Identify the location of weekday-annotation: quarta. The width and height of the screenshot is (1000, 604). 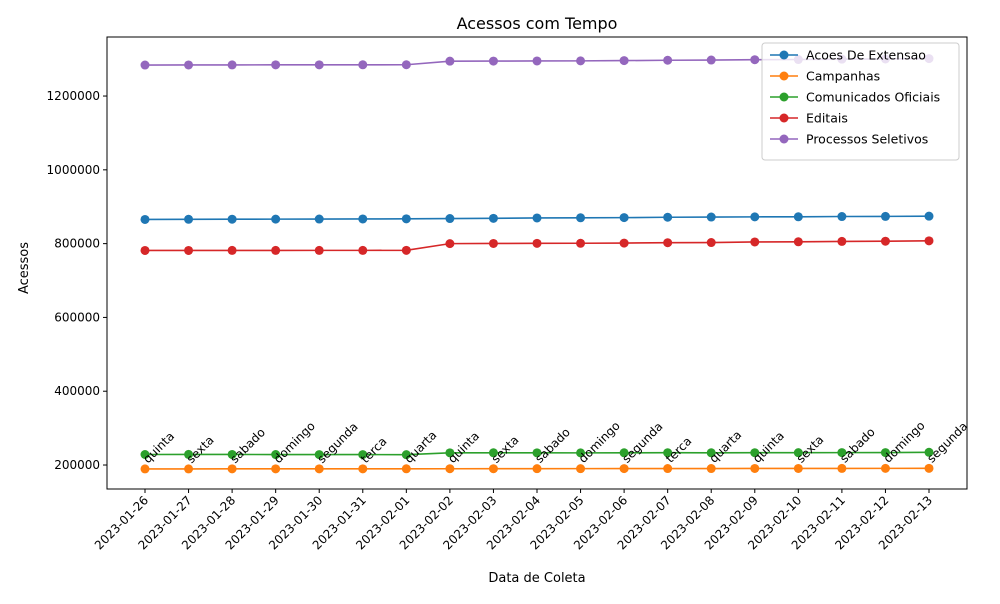
(421, 447).